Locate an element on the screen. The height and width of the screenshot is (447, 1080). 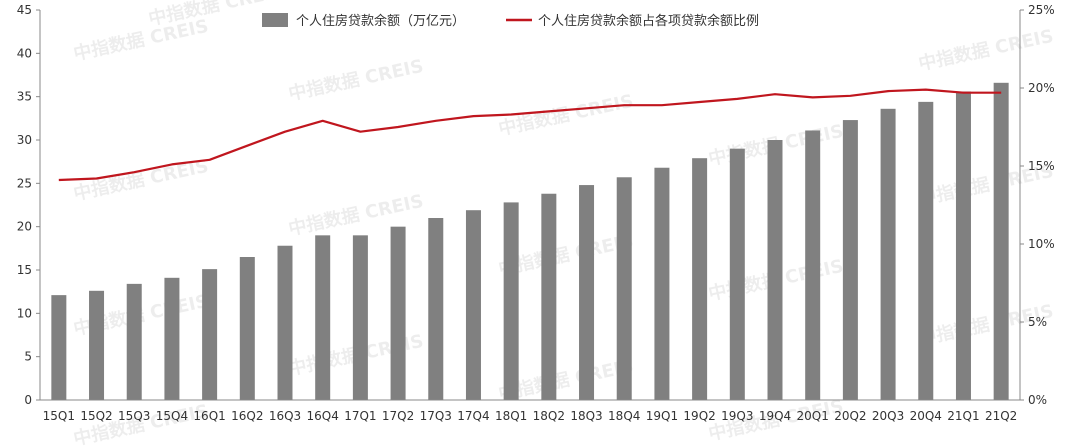
bar-20Q3 is located at coordinates (888, 254).